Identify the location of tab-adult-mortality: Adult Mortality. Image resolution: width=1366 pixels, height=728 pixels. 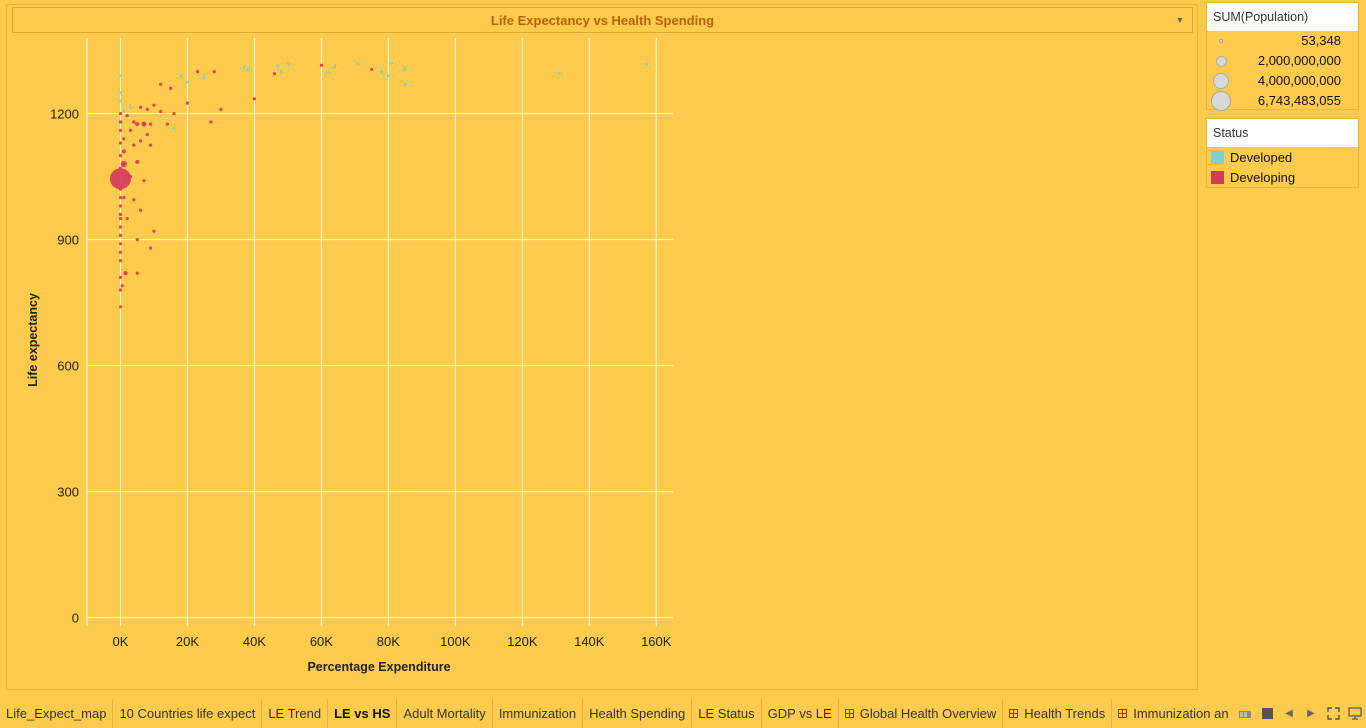
(445, 713).